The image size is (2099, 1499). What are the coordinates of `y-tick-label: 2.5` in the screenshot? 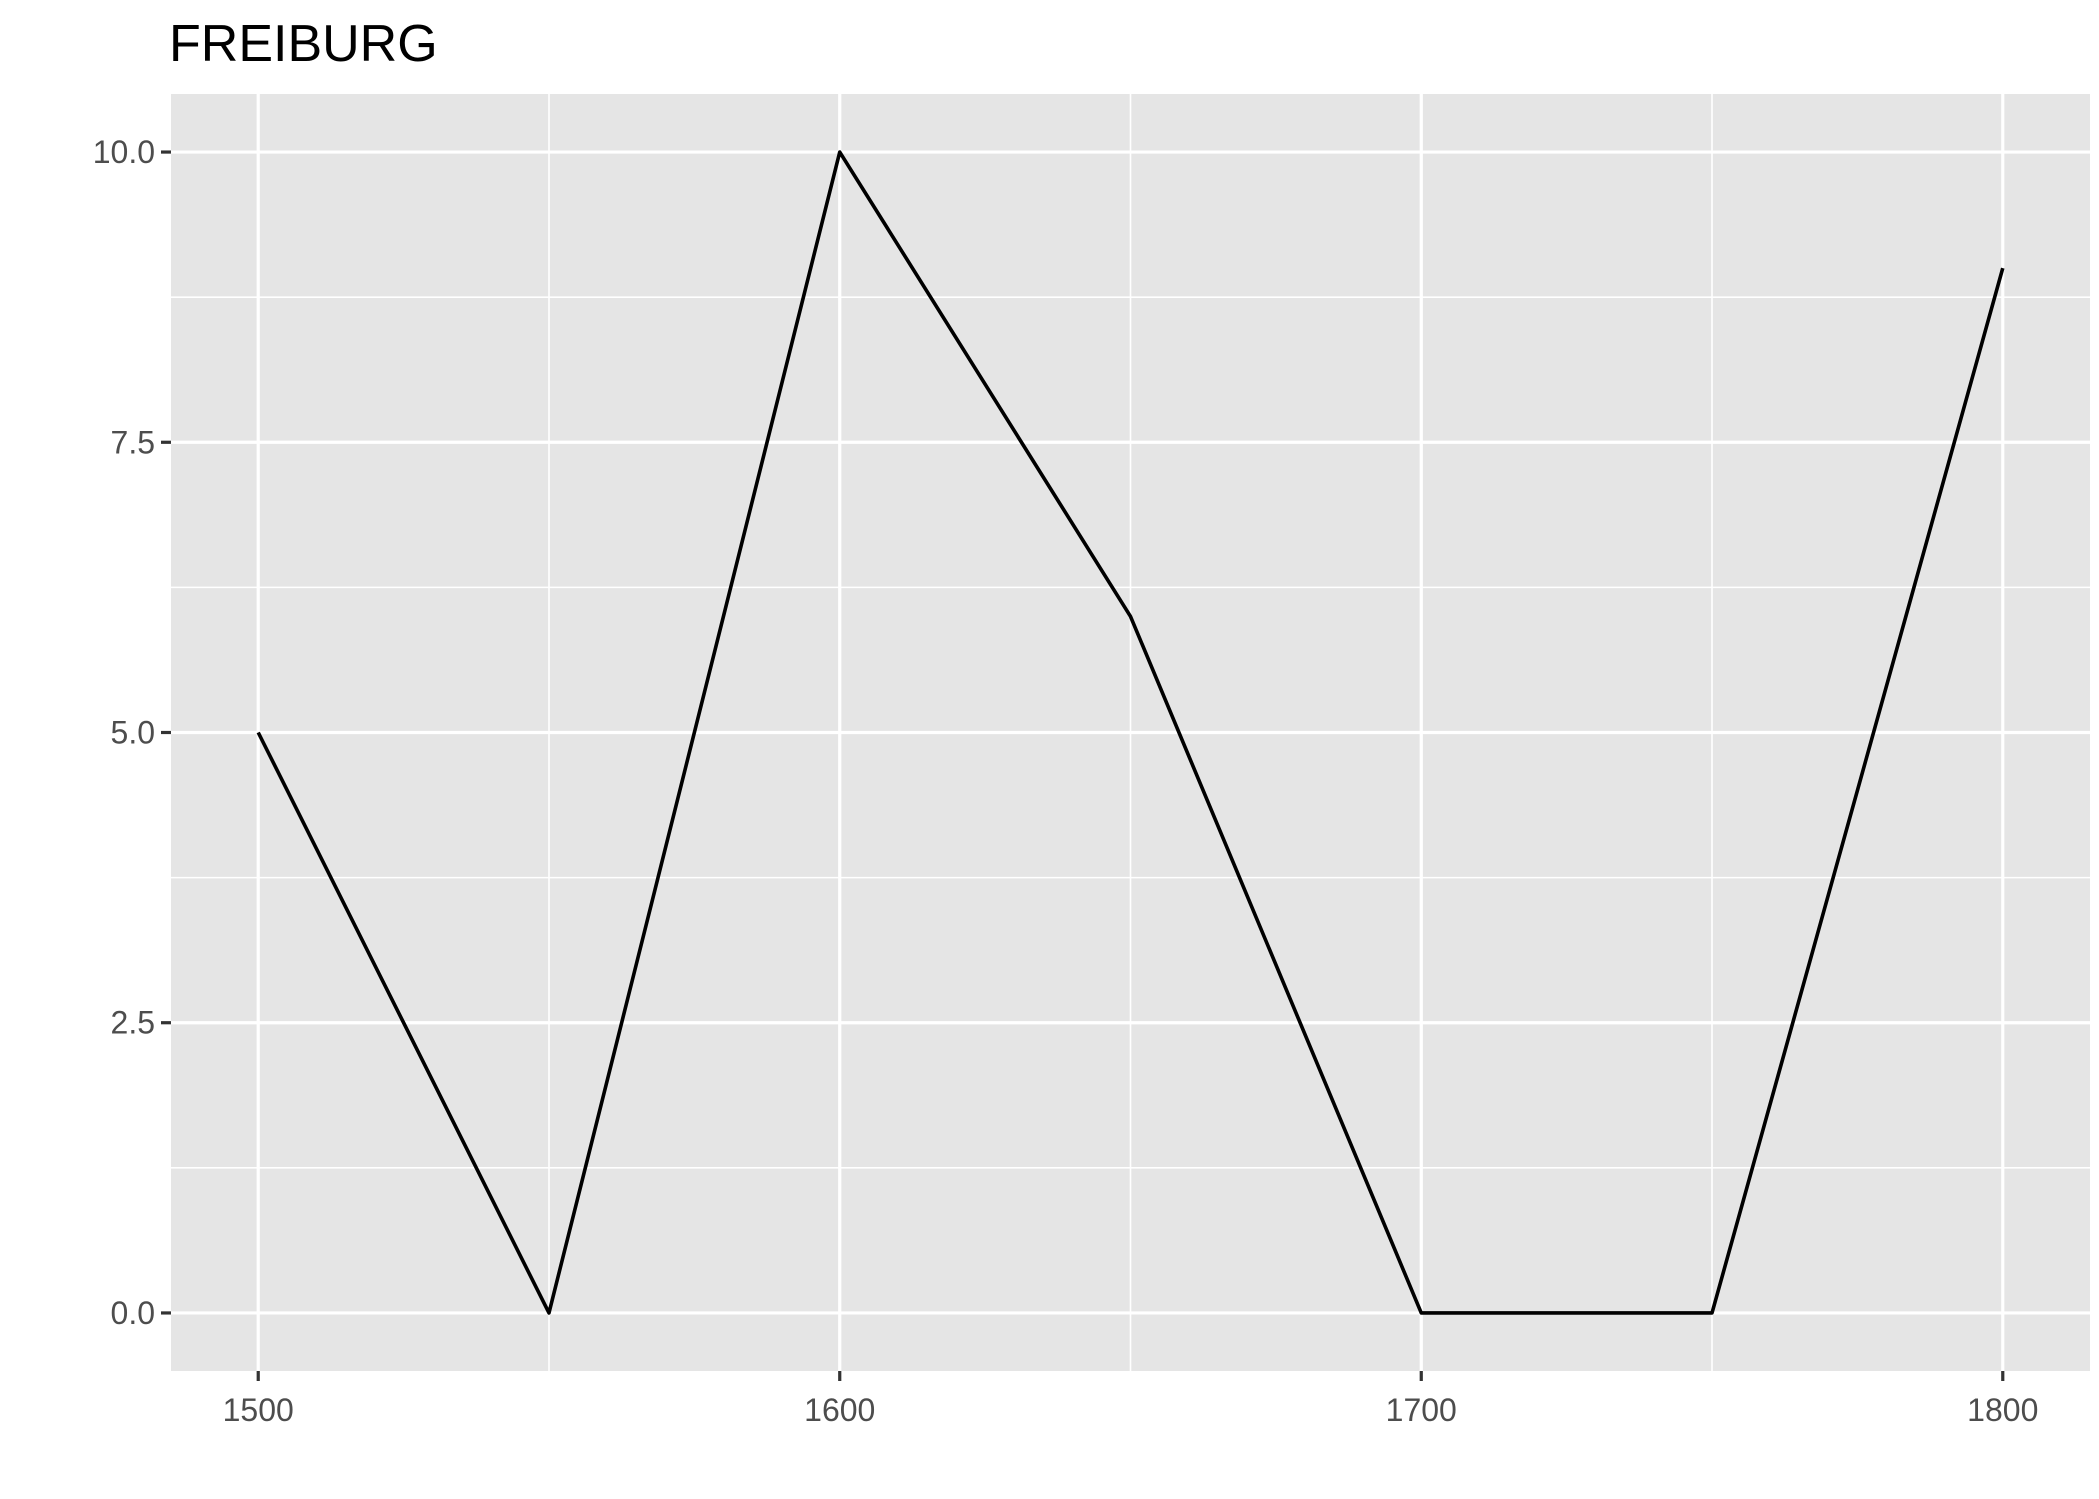 It's located at (133, 1023).